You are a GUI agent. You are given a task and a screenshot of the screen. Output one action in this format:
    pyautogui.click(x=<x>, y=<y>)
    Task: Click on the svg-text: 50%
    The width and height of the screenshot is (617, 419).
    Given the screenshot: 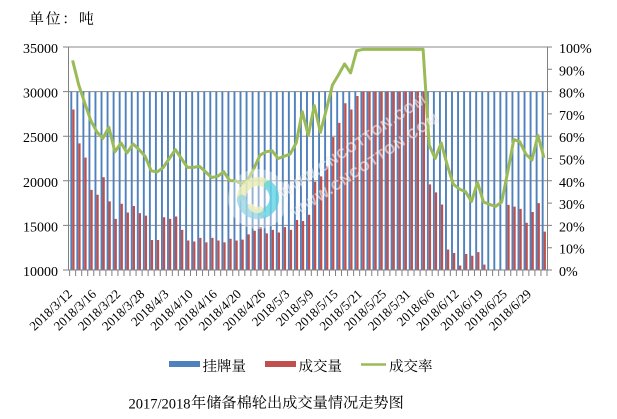 What is the action you would take?
    pyautogui.click(x=572, y=161)
    